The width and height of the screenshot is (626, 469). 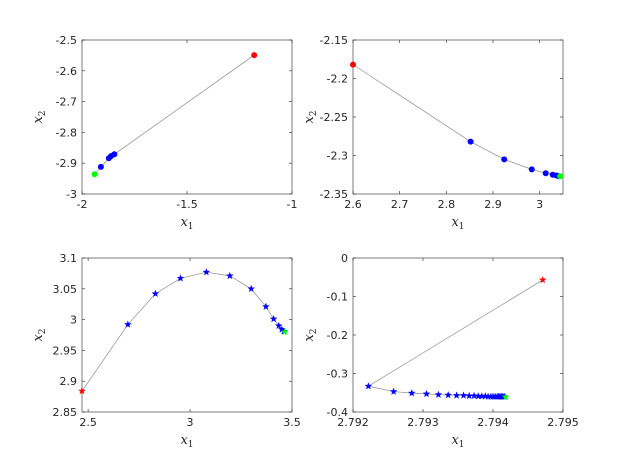 What do you see at coordinates (88, 422) in the screenshot?
I see `x-tick-label: 2.5` at bounding box center [88, 422].